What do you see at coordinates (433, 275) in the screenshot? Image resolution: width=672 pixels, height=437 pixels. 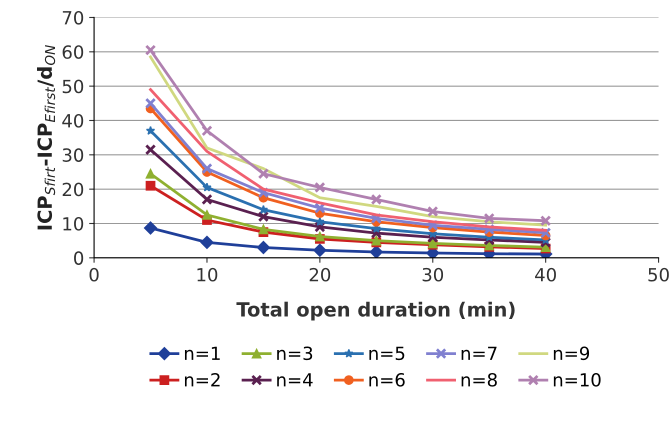 I see `x-tick-label: 30` at bounding box center [433, 275].